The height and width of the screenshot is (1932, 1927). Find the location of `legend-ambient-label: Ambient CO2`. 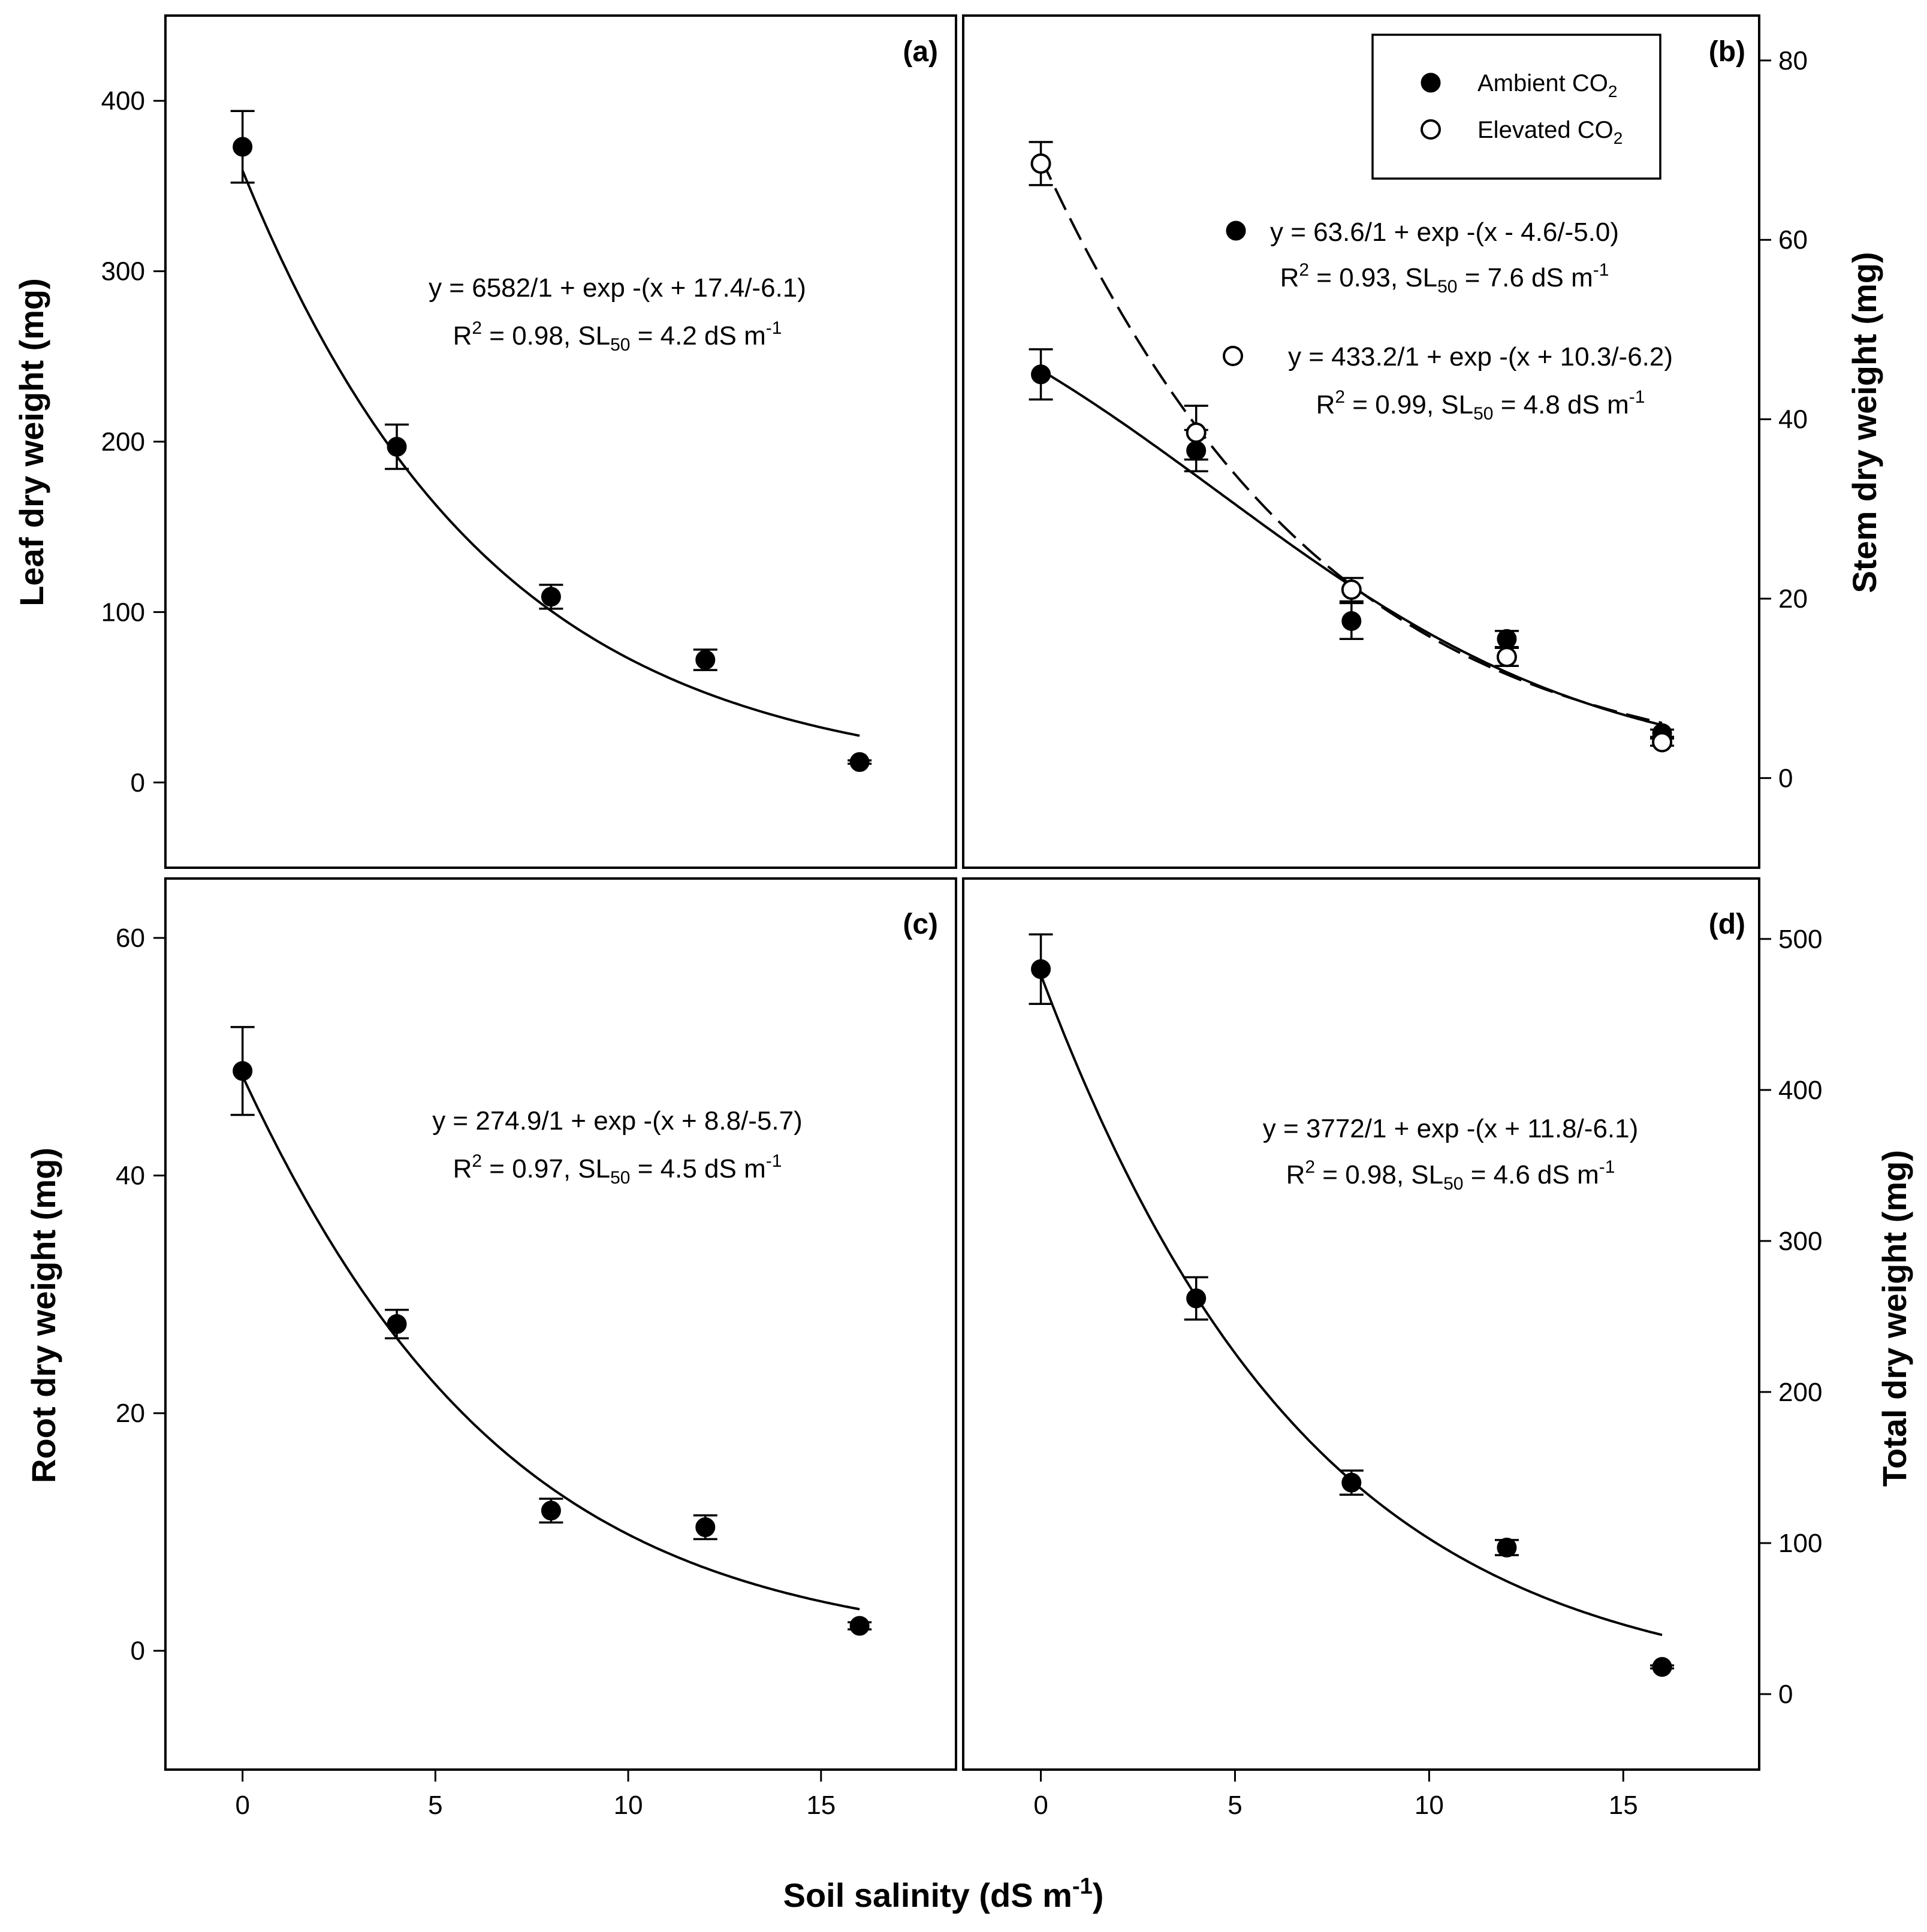

legend-ambient-label: Ambient CO2 is located at coordinates (1547, 85).